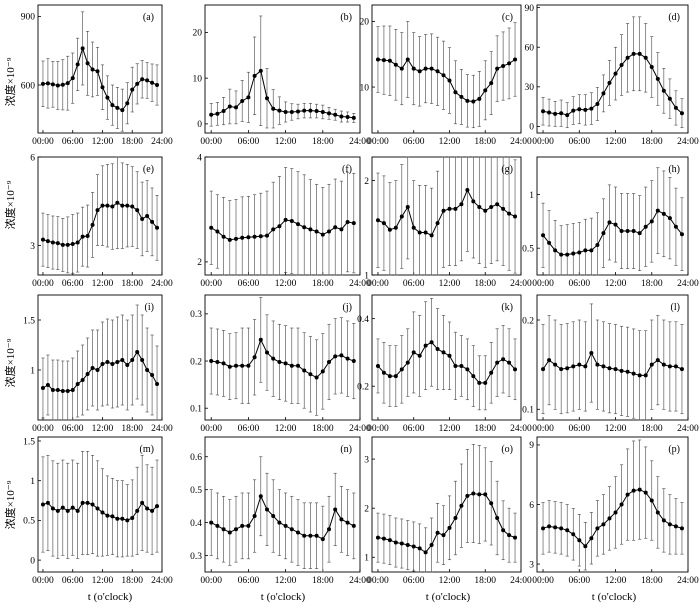 This screenshot has width=700, height=608. What do you see at coordinates (446, 75) in the screenshot?
I see `panel-c: 00:00 06:00 12:00 18:00 24:00 10 20 (c)` at bounding box center [446, 75].